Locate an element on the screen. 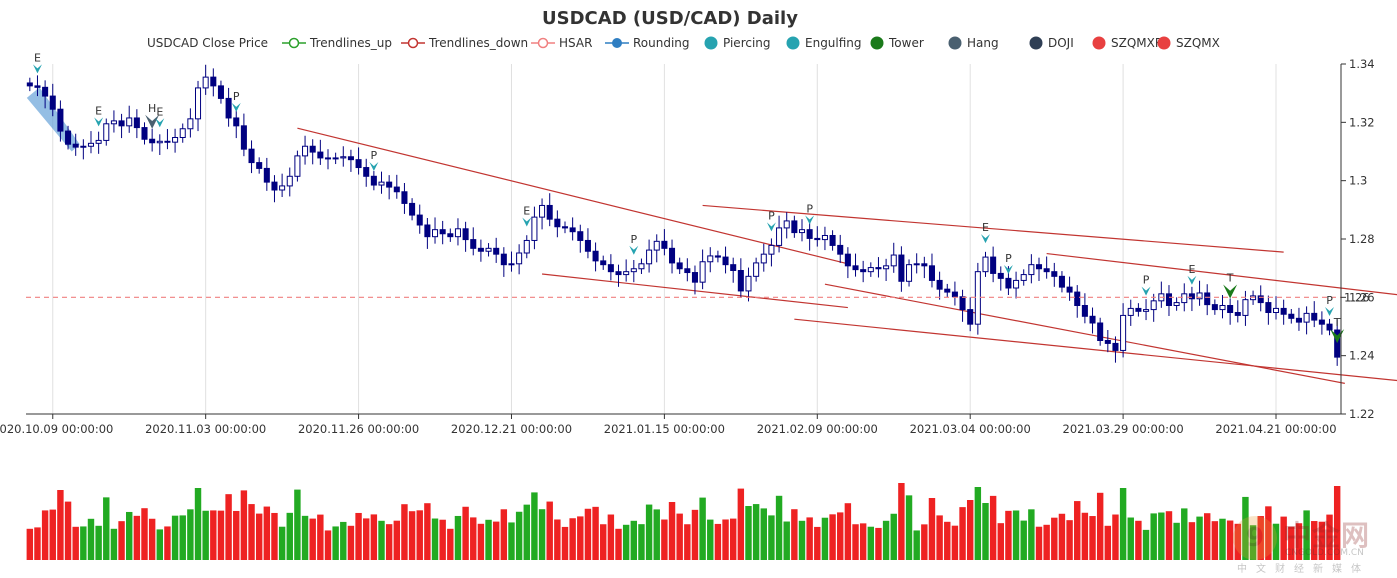  legend-label: SZQMXR is located at coordinates (1137, 43).